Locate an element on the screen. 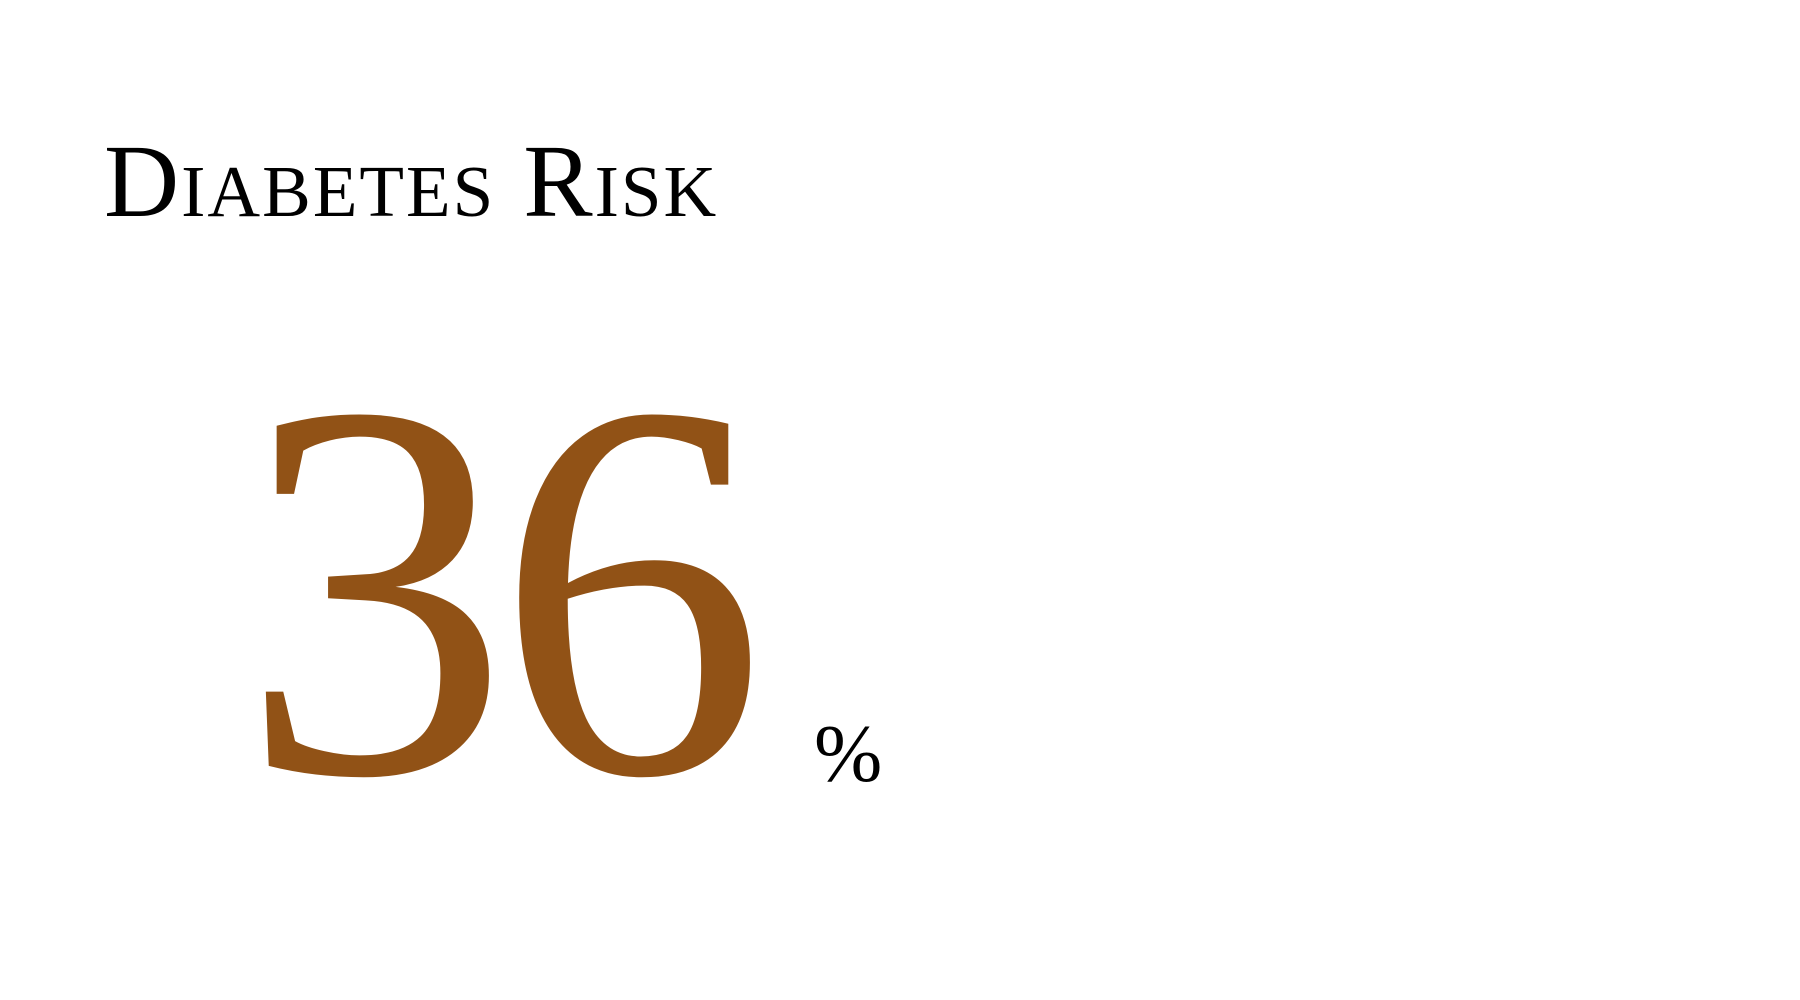 The width and height of the screenshot is (1800, 1000). page-title: Diabetes Risk is located at coordinates (411, 181).